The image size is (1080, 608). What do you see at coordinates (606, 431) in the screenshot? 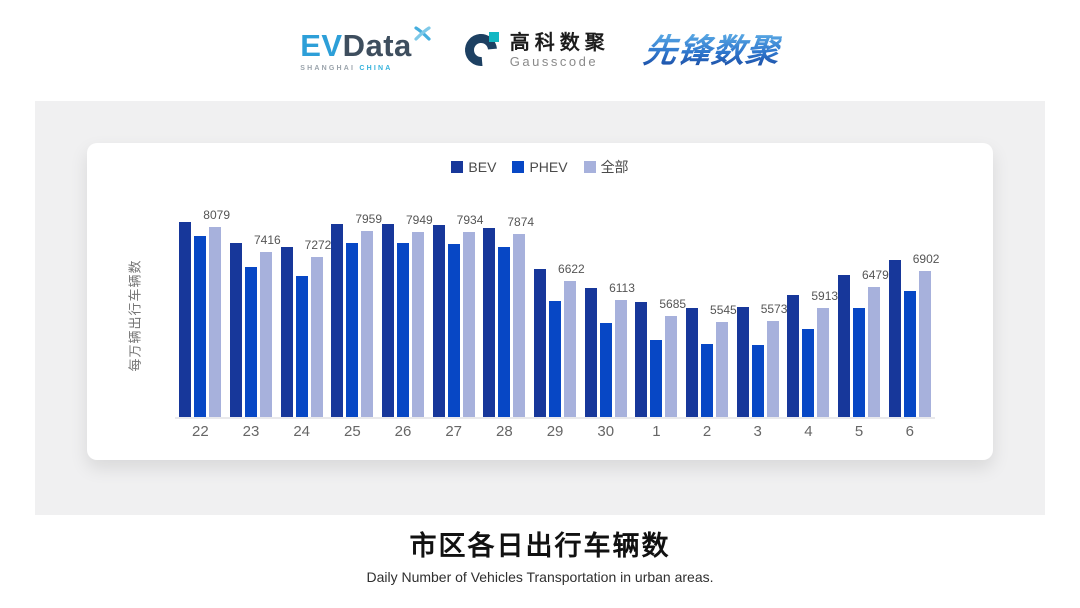
I see `x-axis-tick: 30` at bounding box center [606, 431].